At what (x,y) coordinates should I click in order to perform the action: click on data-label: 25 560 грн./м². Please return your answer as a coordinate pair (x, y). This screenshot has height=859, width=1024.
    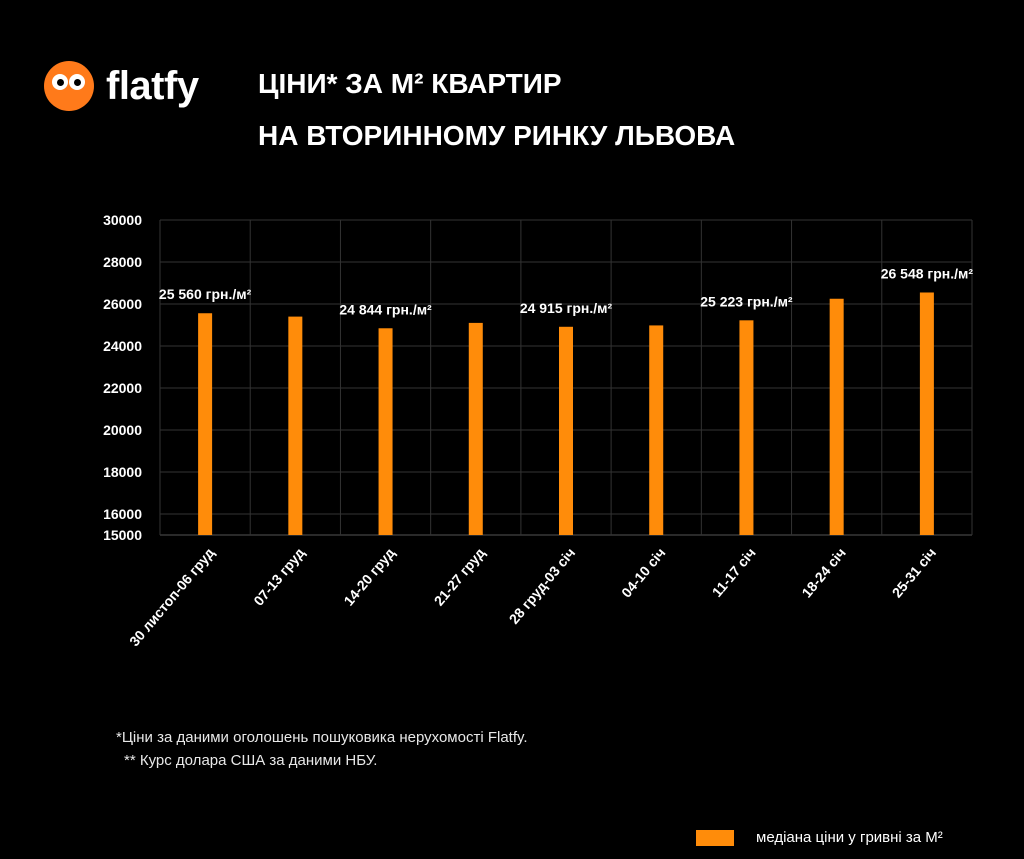
    Looking at the image, I should click on (205, 294).